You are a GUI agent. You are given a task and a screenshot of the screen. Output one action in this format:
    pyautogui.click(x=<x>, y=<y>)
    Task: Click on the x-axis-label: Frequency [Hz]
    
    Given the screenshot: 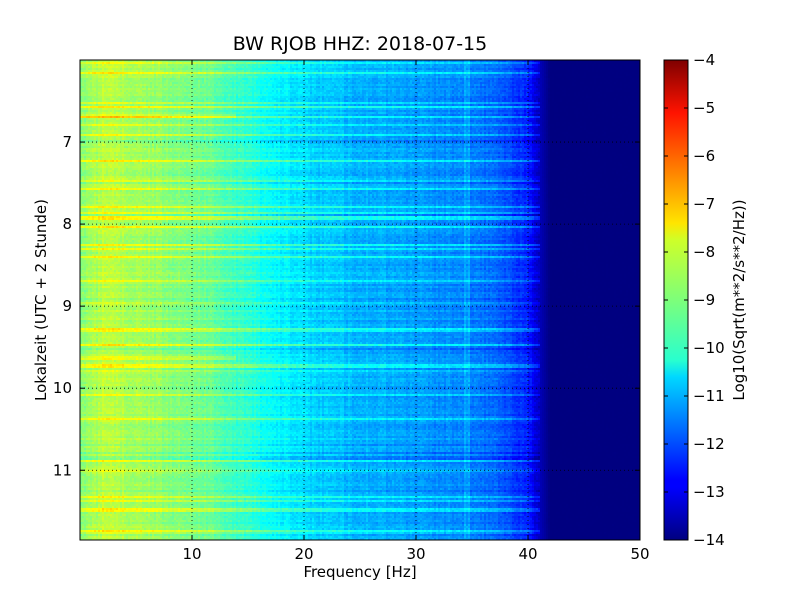 What is the action you would take?
    pyautogui.click(x=359, y=572)
    